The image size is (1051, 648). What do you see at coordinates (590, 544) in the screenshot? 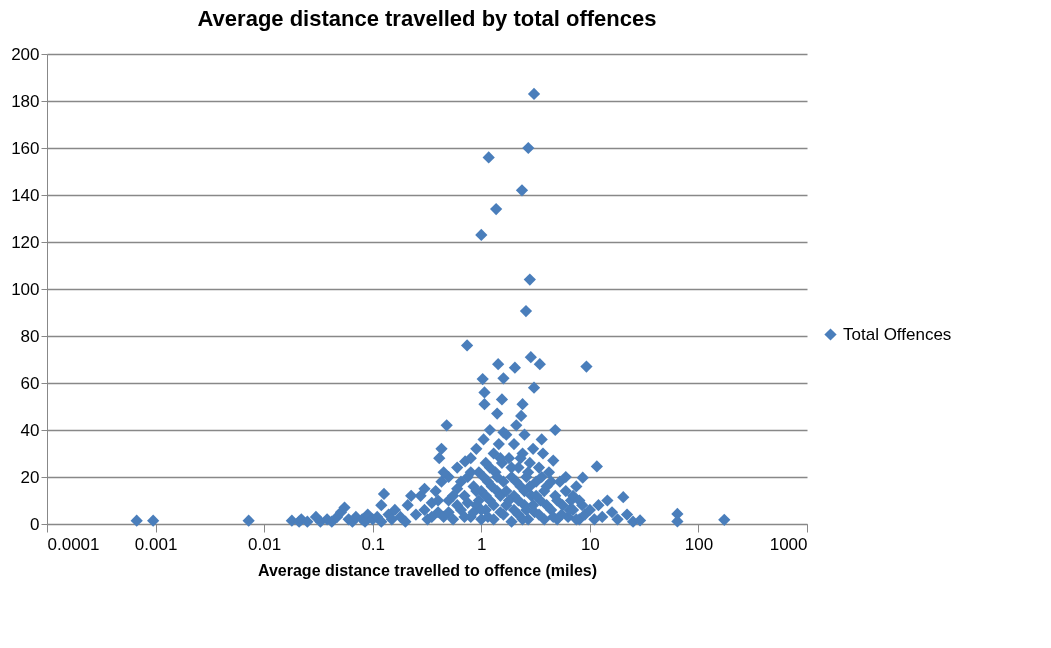
I see `x-tick-label: 10` at bounding box center [590, 544].